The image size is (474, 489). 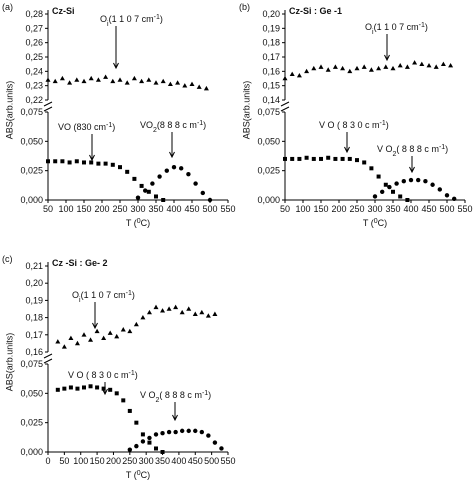 I want to click on text-part: (8 8 8 c m, so click(x=177, y=125).